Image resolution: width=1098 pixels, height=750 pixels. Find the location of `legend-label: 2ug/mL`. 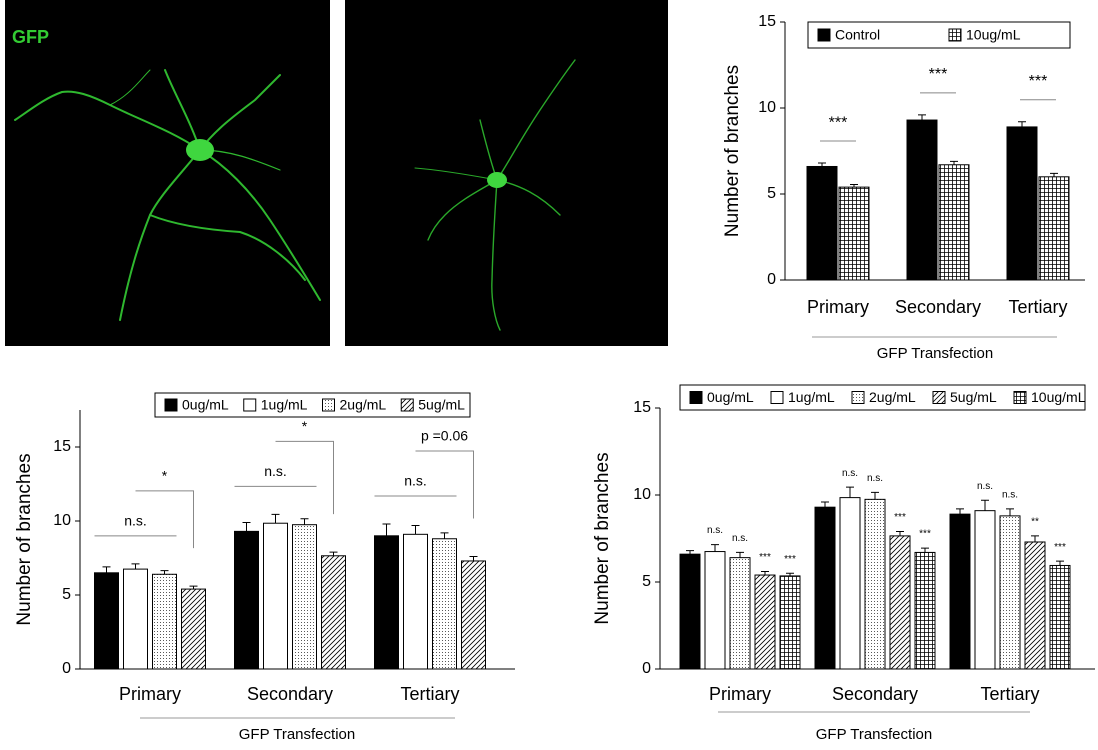

legend-label: 2ug/mL is located at coordinates (363, 405).